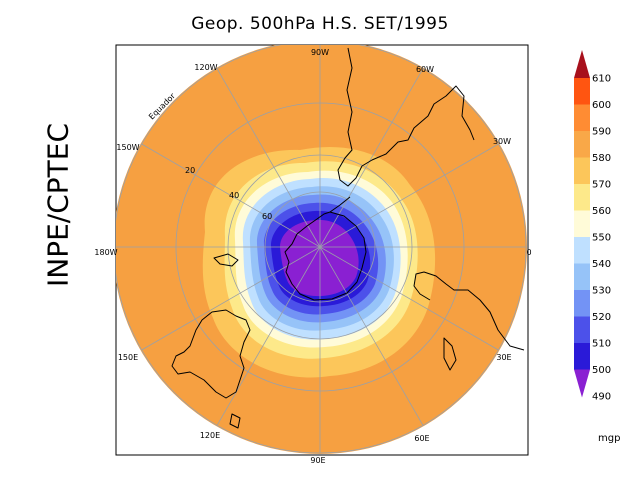  What do you see at coordinates (190, 170) in the screenshot?
I see `lat-label-20: 20` at bounding box center [190, 170].